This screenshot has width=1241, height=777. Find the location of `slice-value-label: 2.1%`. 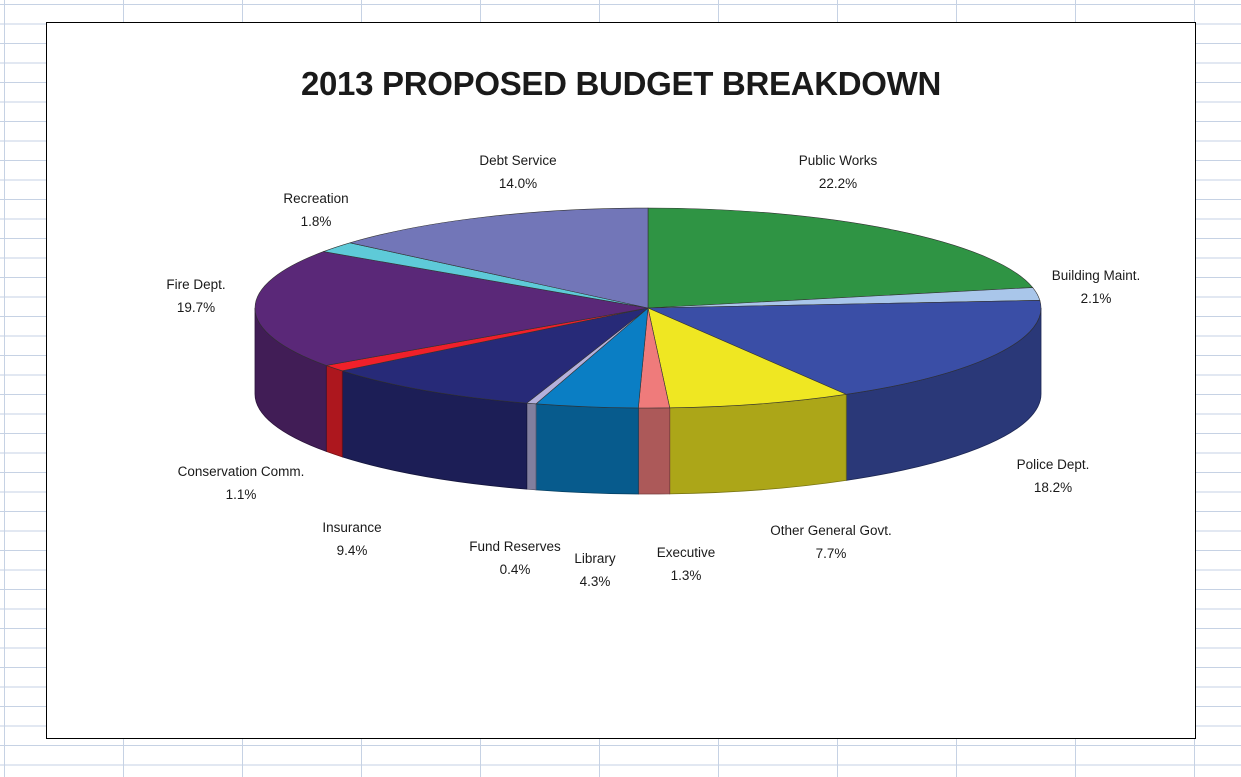

slice-value-label: 2.1% is located at coordinates (1096, 298).